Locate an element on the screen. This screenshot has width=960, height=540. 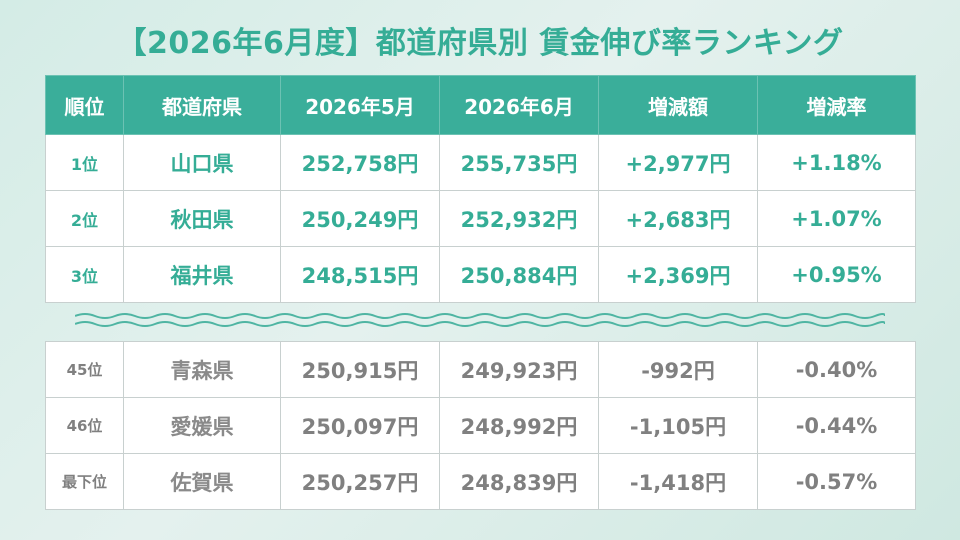
june-wage-cell: 248,992円 is located at coordinates (519, 425).